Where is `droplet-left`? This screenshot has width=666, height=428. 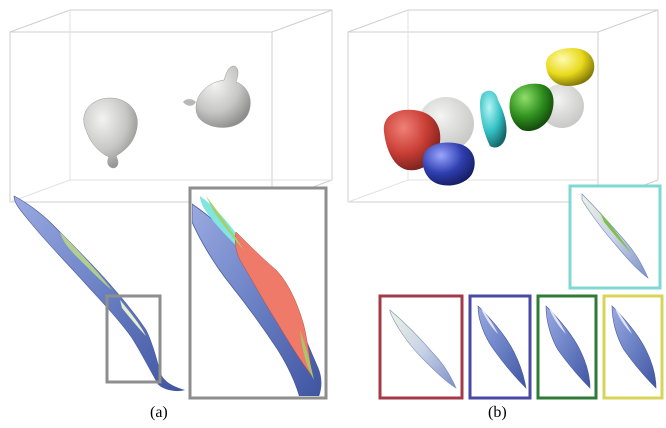 droplet-left is located at coordinates (110, 133).